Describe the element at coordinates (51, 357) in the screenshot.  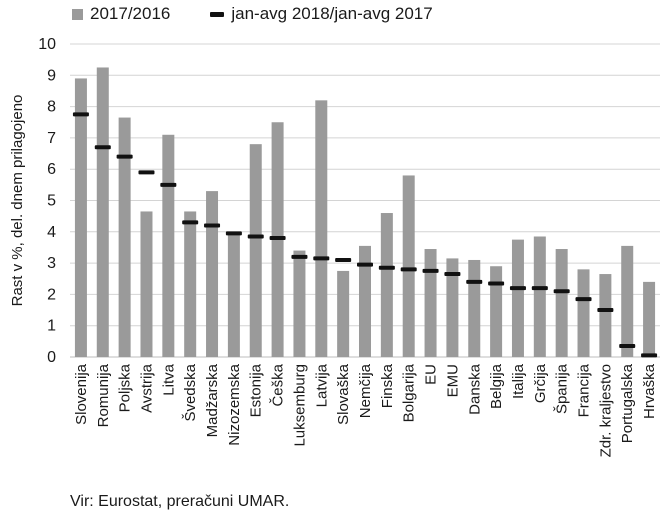
I see `y-tick-label: 0` at that location.